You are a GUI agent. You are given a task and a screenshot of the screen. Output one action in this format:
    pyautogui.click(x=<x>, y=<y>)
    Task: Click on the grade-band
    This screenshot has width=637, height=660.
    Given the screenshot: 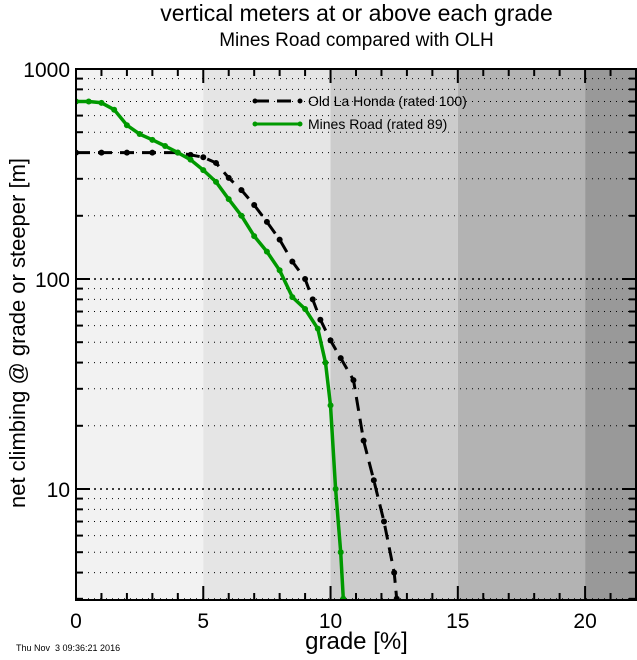 What is the action you would take?
    pyautogui.click(x=610, y=334)
    